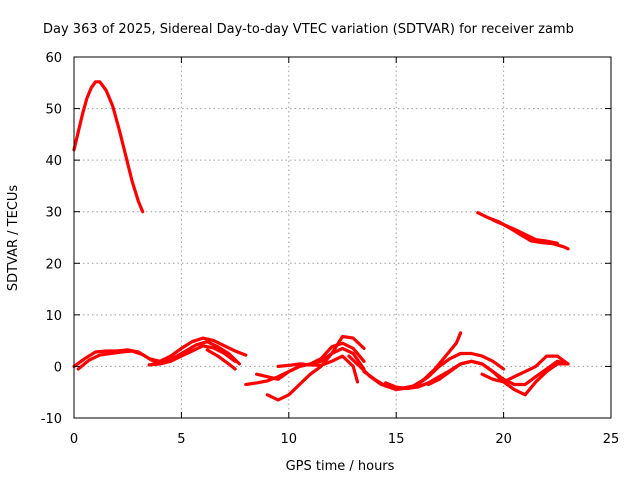  What do you see at coordinates (503, 439) in the screenshot?
I see `x-tick-label: 20` at bounding box center [503, 439].